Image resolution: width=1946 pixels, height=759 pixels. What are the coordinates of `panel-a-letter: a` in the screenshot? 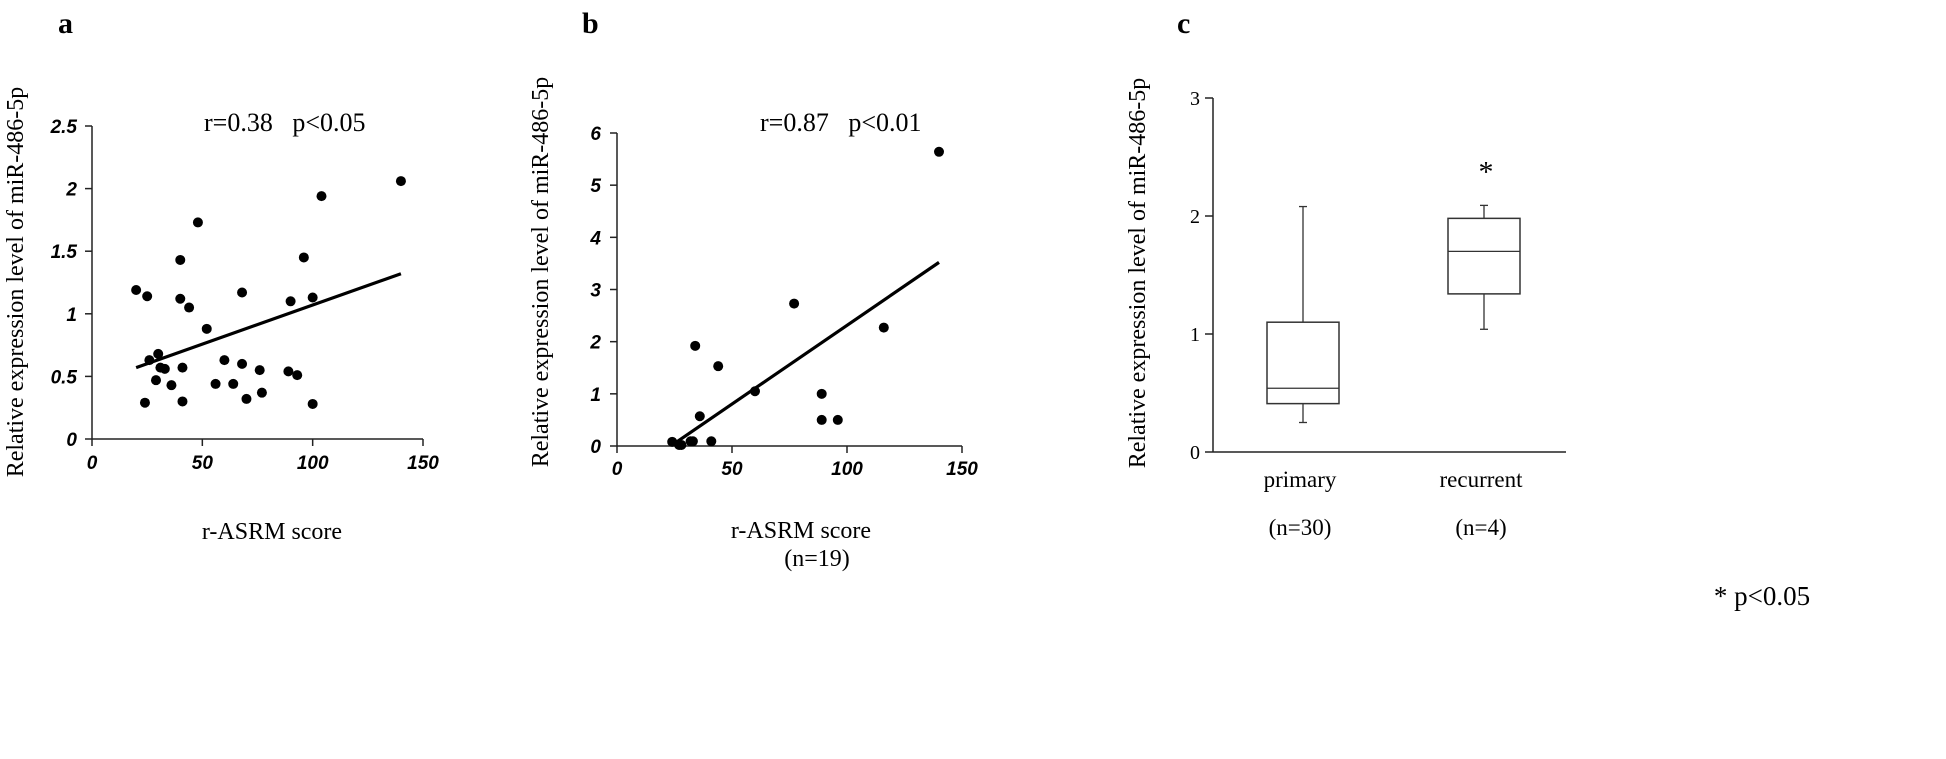 It's located at (65, 23).